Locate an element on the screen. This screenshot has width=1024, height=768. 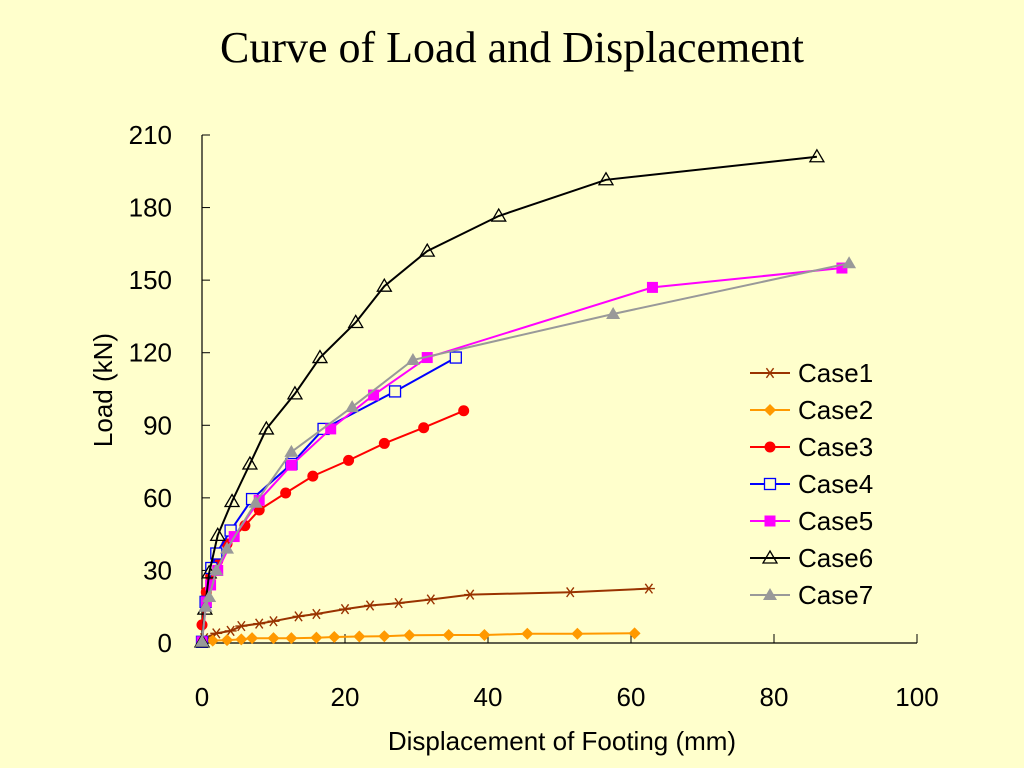
legend-item-case6: Case6 is located at coordinates (811, 558).